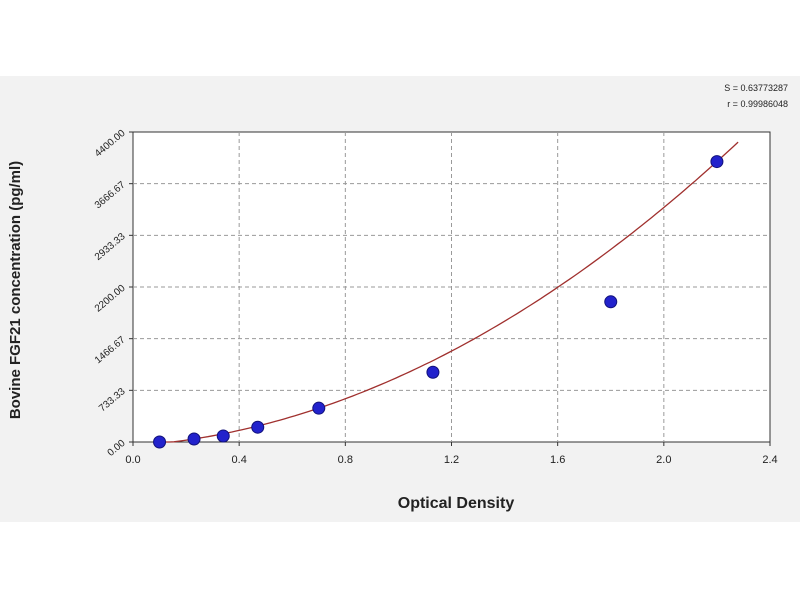 Image resolution: width=800 pixels, height=605 pixels. What do you see at coordinates (456, 503) in the screenshot?
I see `x-axis-label: Optical Density` at bounding box center [456, 503].